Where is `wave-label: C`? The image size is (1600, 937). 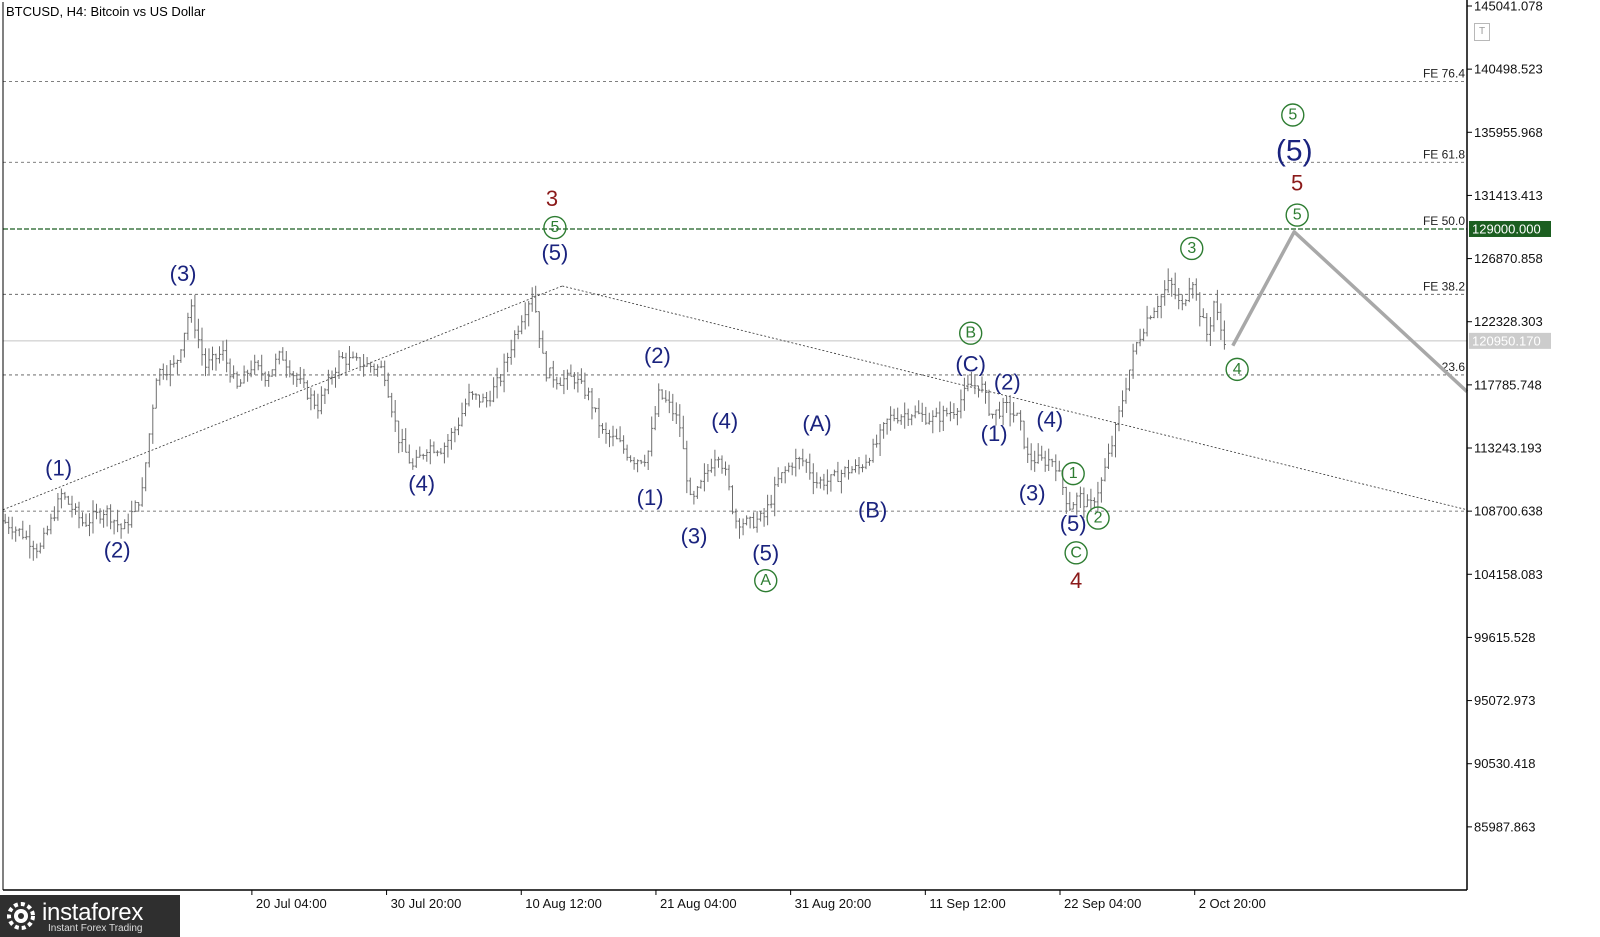 wave-label: C is located at coordinates (1076, 552).